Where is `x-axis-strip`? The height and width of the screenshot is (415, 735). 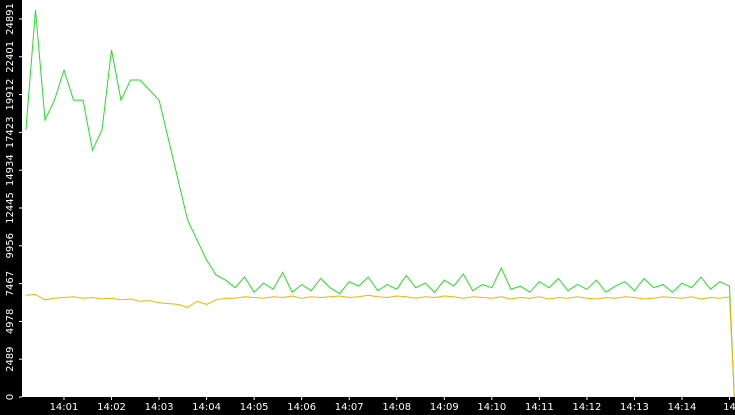
x-axis-strip is located at coordinates (367, 406).